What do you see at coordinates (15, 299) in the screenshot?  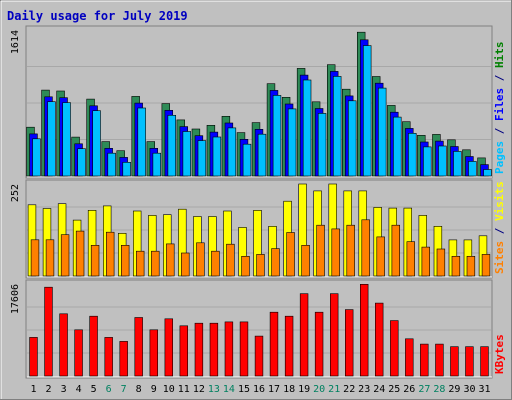 I see `panel-max-label: 17606` at bounding box center [15, 299].